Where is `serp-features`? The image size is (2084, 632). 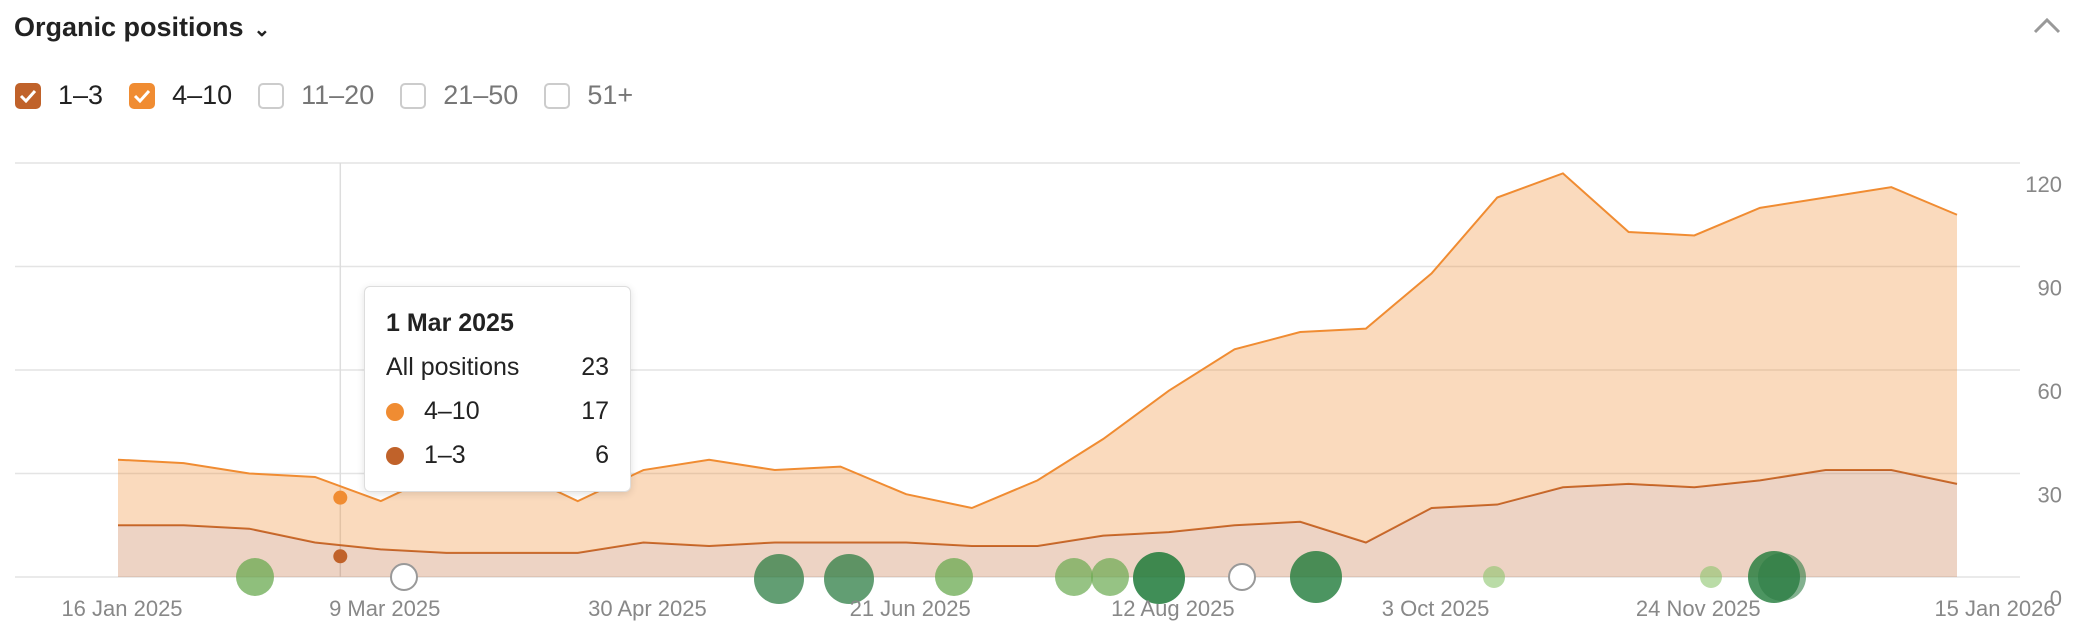
serp-features is located at coordinates (1021, 577).